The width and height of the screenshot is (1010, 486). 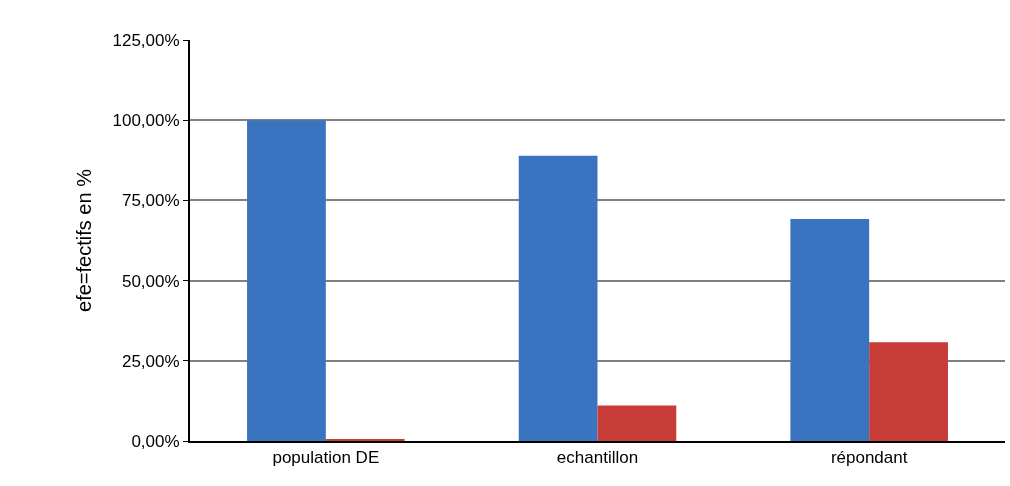 What do you see at coordinates (84, 240) in the screenshot?
I see `y-axis-title: efe=fectifs en %` at bounding box center [84, 240].